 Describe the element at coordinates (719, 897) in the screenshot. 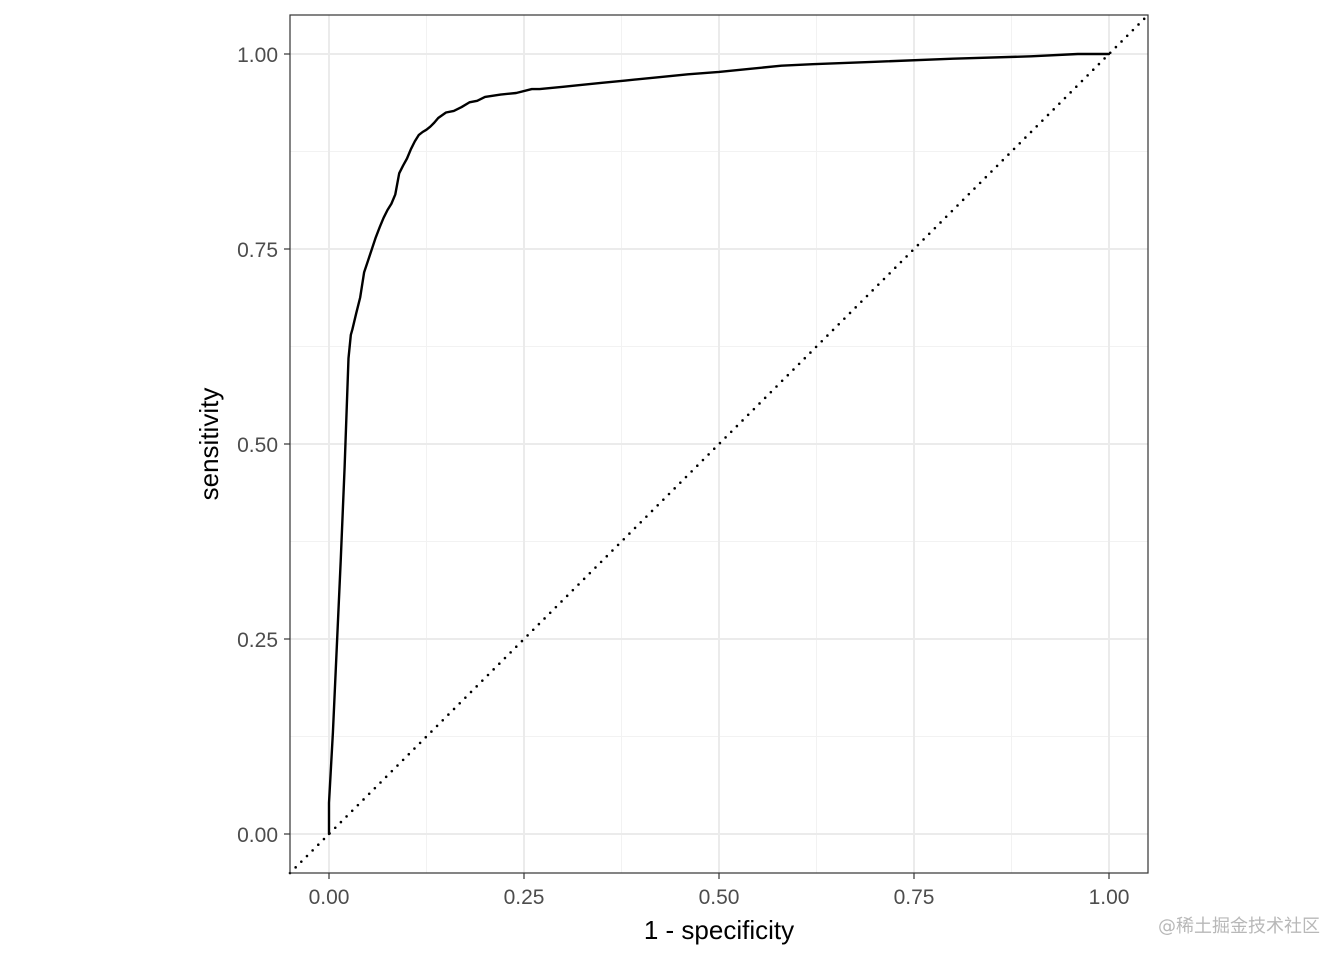

I see `x-tick-label: 0.50` at that location.